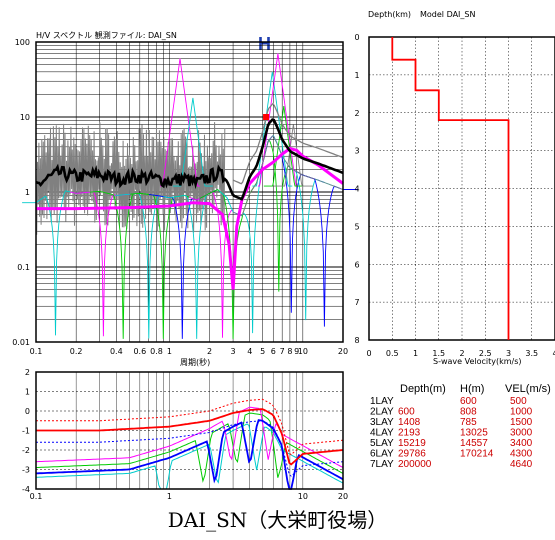 This screenshot has width=555, height=540. Describe the element at coordinates (447, 14) in the screenshot. I see `model-header-title: Model DAI_SN` at that location.